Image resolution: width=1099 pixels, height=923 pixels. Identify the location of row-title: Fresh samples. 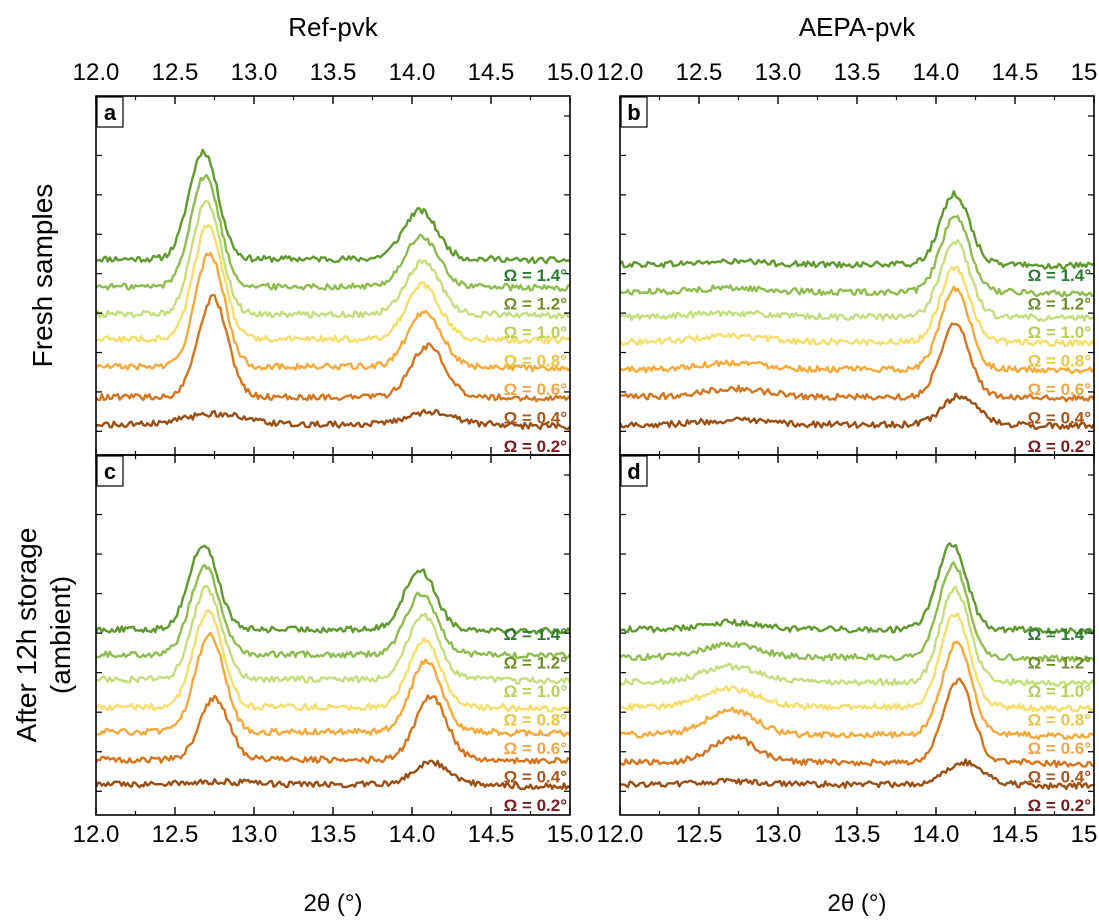
(42, 276).